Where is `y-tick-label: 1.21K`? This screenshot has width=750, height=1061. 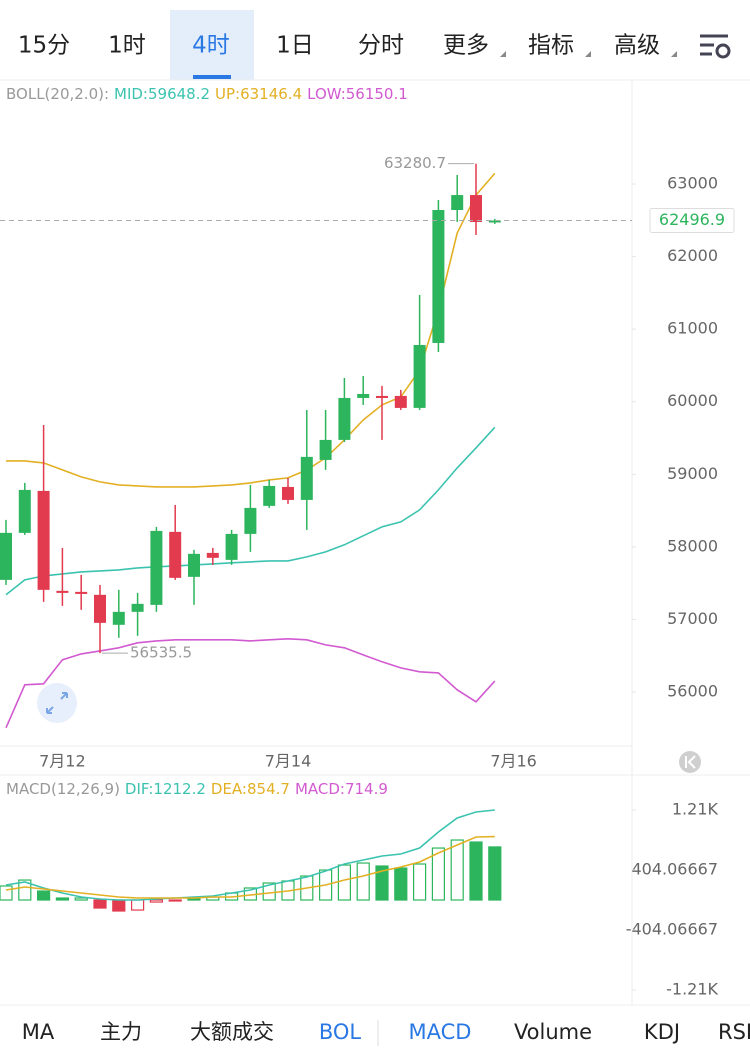 y-tick-label: 1.21K is located at coordinates (695, 809).